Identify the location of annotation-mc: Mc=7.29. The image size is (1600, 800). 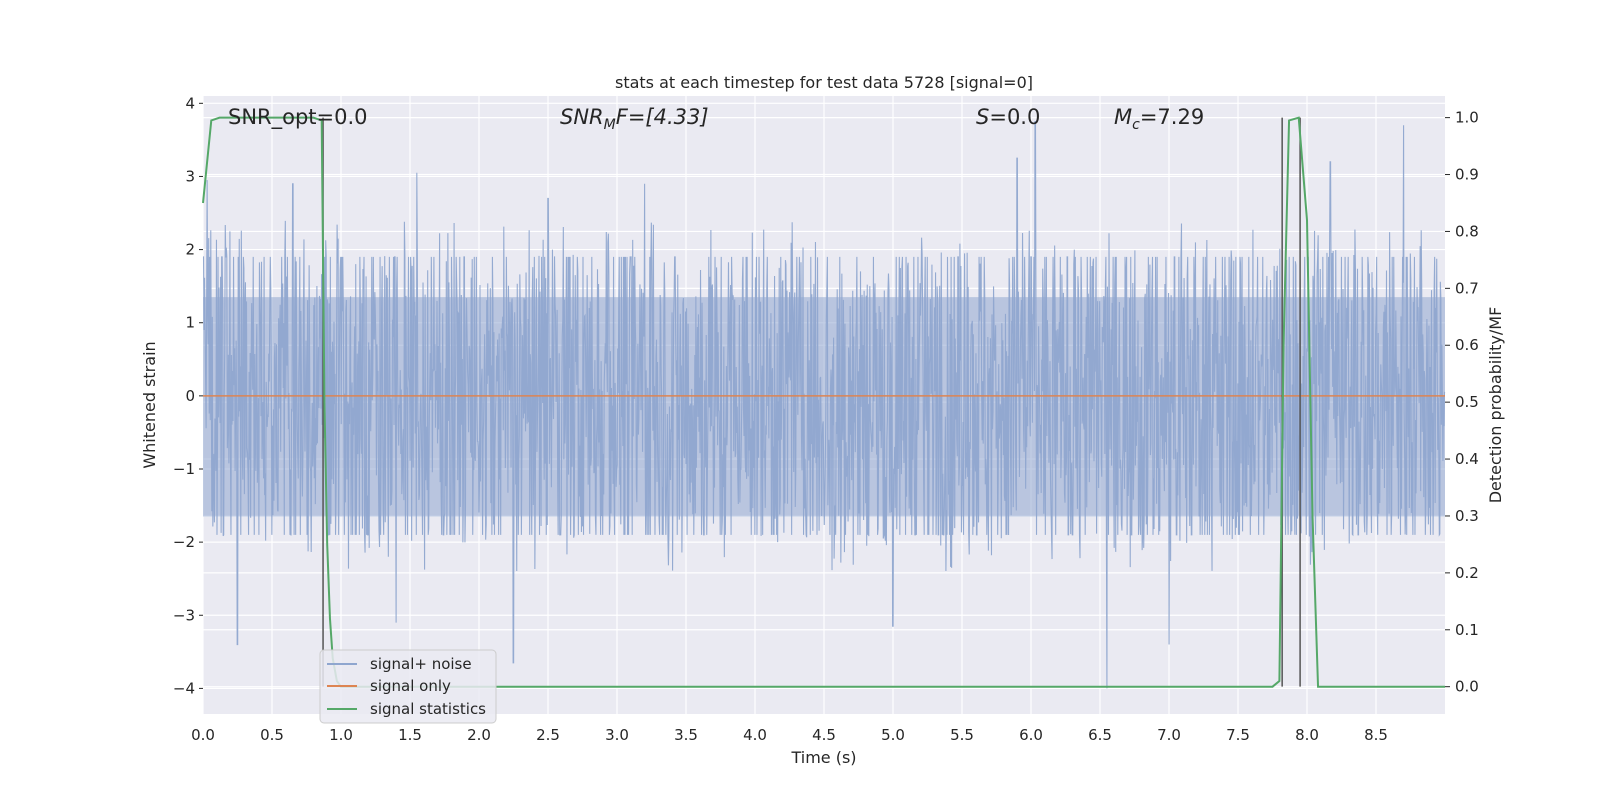
(1159, 119).